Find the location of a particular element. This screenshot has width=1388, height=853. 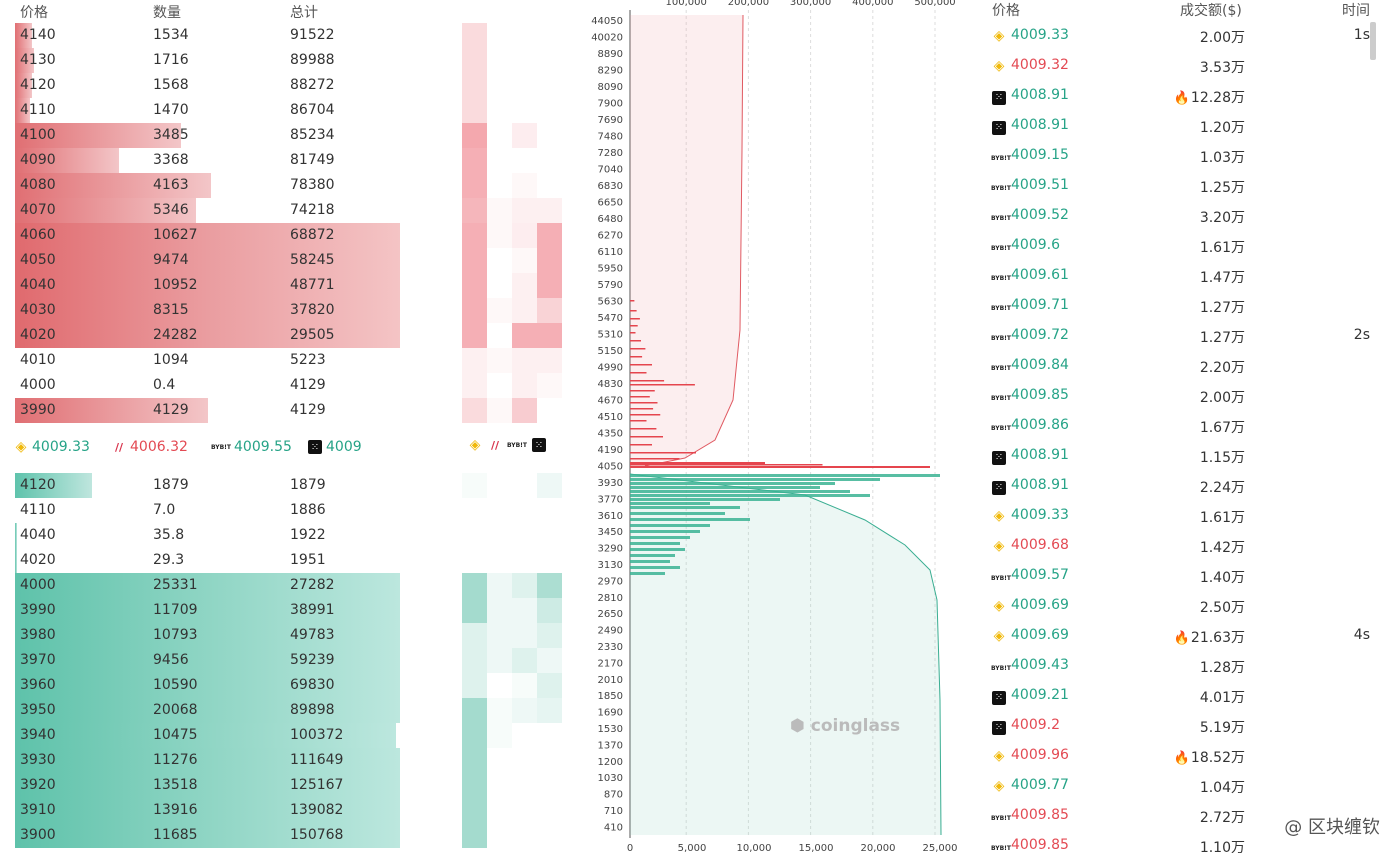

bid-row: 3980 10793 49783 is located at coordinates (230, 635).